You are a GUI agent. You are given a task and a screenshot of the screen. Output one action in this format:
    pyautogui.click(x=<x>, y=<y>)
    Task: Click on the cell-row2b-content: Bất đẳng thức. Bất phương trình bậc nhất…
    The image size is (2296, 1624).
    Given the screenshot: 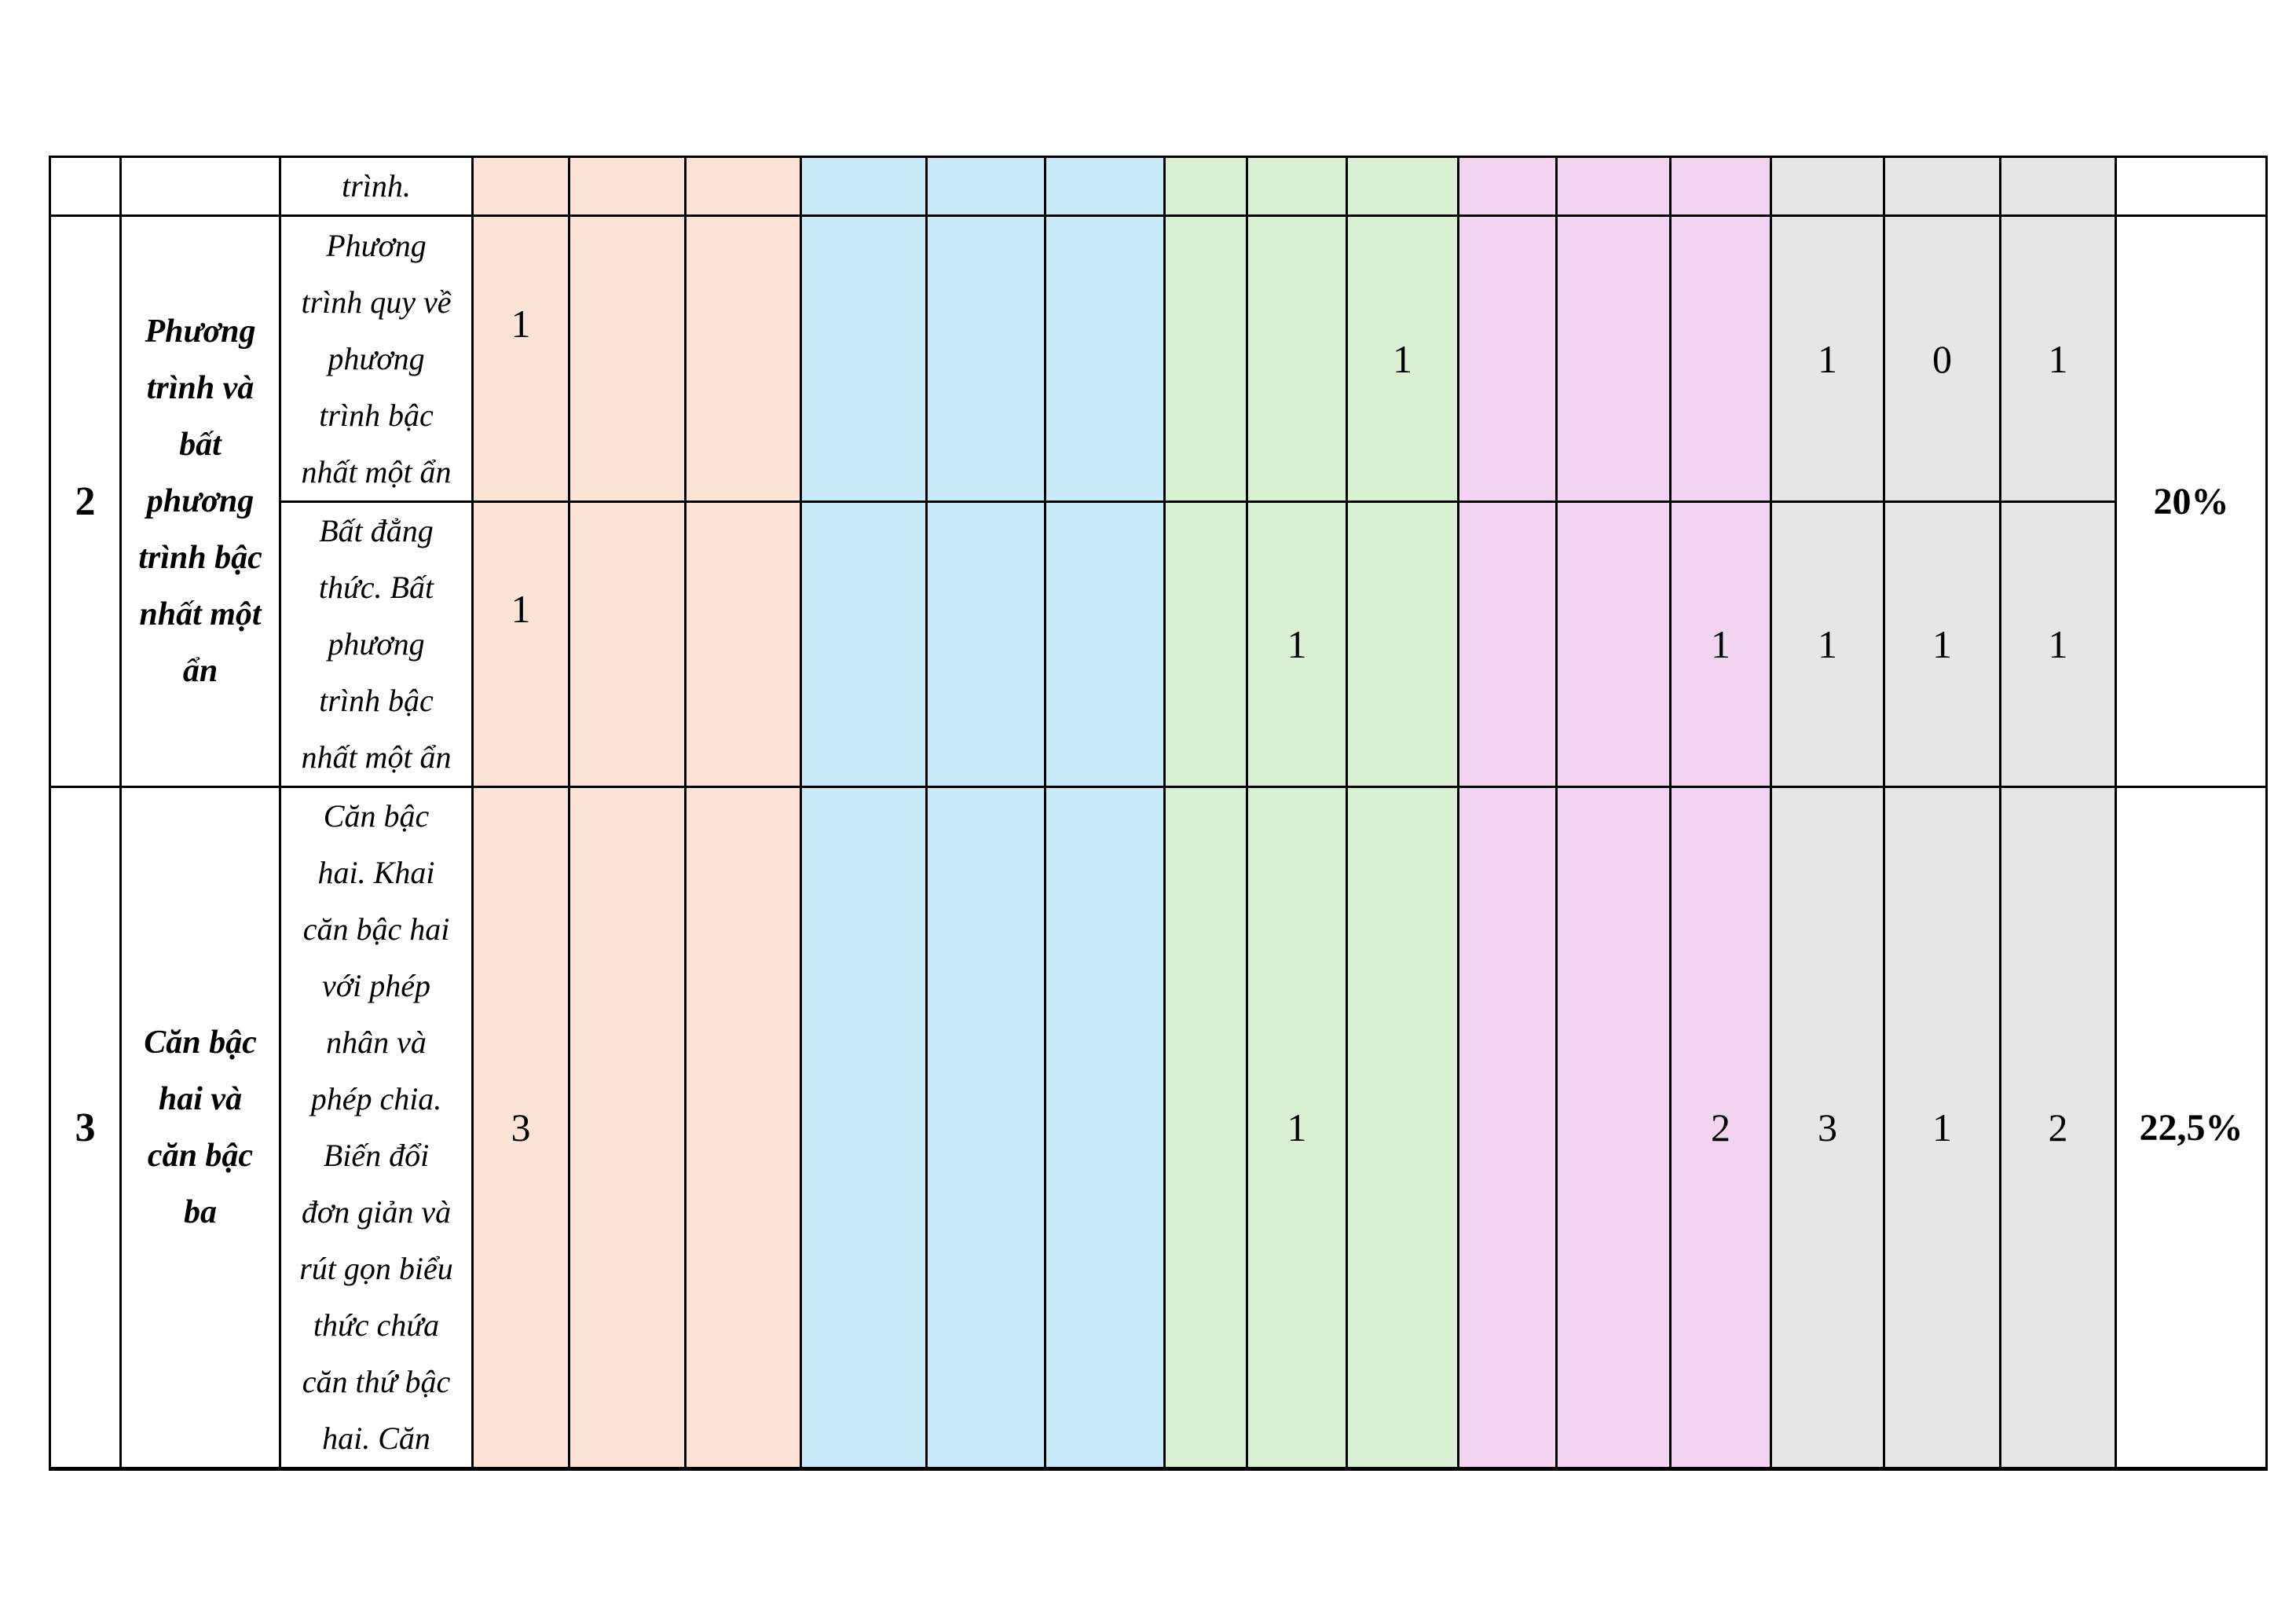 What is the action you would take?
    pyautogui.click(x=376, y=644)
    